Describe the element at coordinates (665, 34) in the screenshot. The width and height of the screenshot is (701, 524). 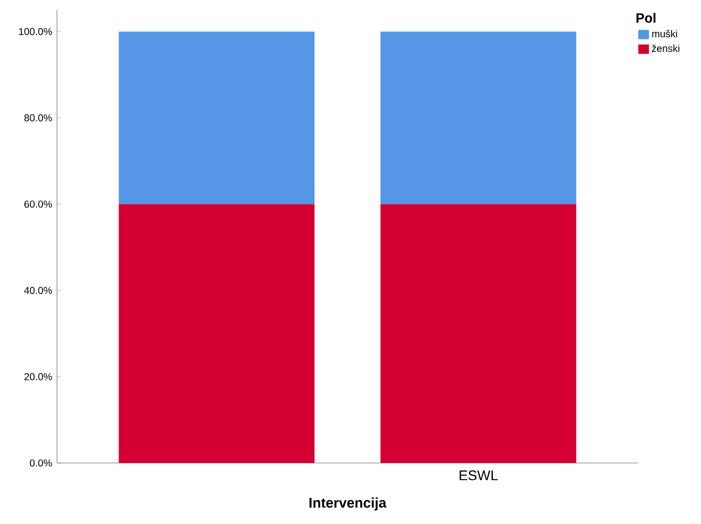
I see `legend-label: muški` at that location.